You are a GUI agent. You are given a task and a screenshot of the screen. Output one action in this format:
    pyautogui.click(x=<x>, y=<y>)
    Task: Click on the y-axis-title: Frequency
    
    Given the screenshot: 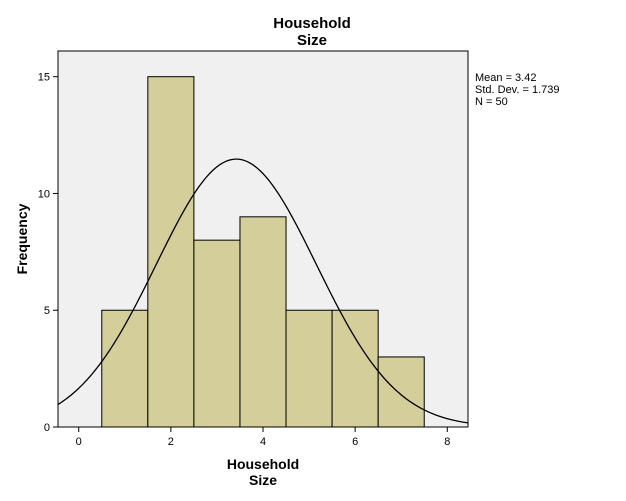 What is the action you would take?
    pyautogui.click(x=22, y=238)
    